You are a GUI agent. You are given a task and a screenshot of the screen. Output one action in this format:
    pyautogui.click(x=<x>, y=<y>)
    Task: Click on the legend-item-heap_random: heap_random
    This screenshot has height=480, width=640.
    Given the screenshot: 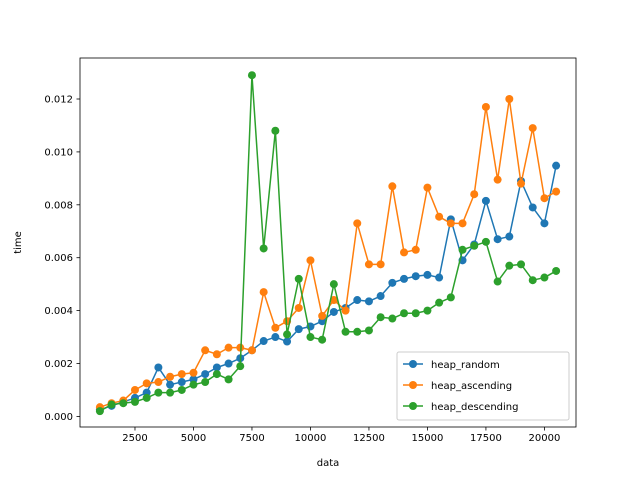 What is the action you would take?
    pyautogui.click(x=451, y=365)
    